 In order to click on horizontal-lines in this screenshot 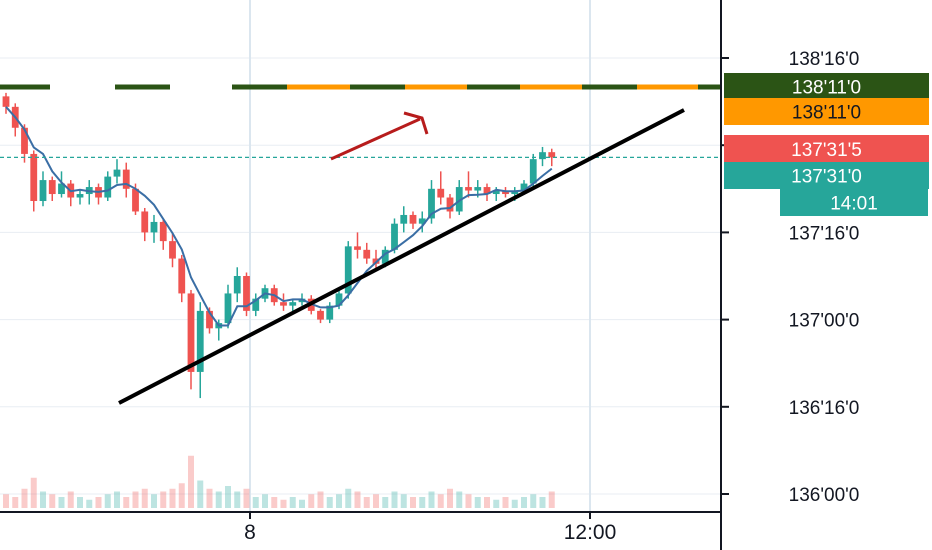, I will do `click(360, 121)`.